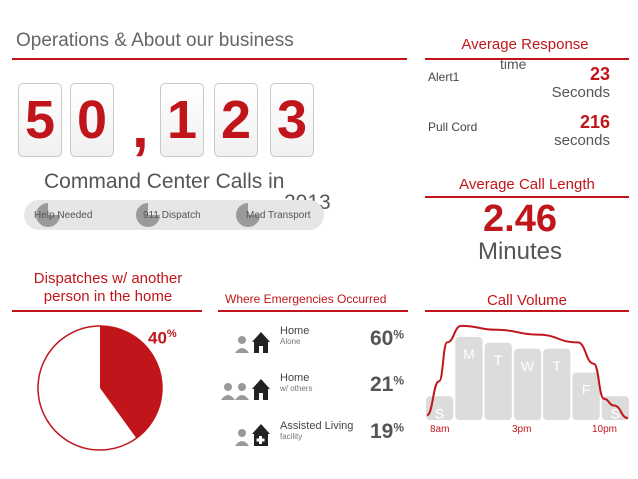 The width and height of the screenshot is (638, 479). What do you see at coordinates (599, 74) in the screenshot?
I see `response-value: 23` at bounding box center [599, 74].